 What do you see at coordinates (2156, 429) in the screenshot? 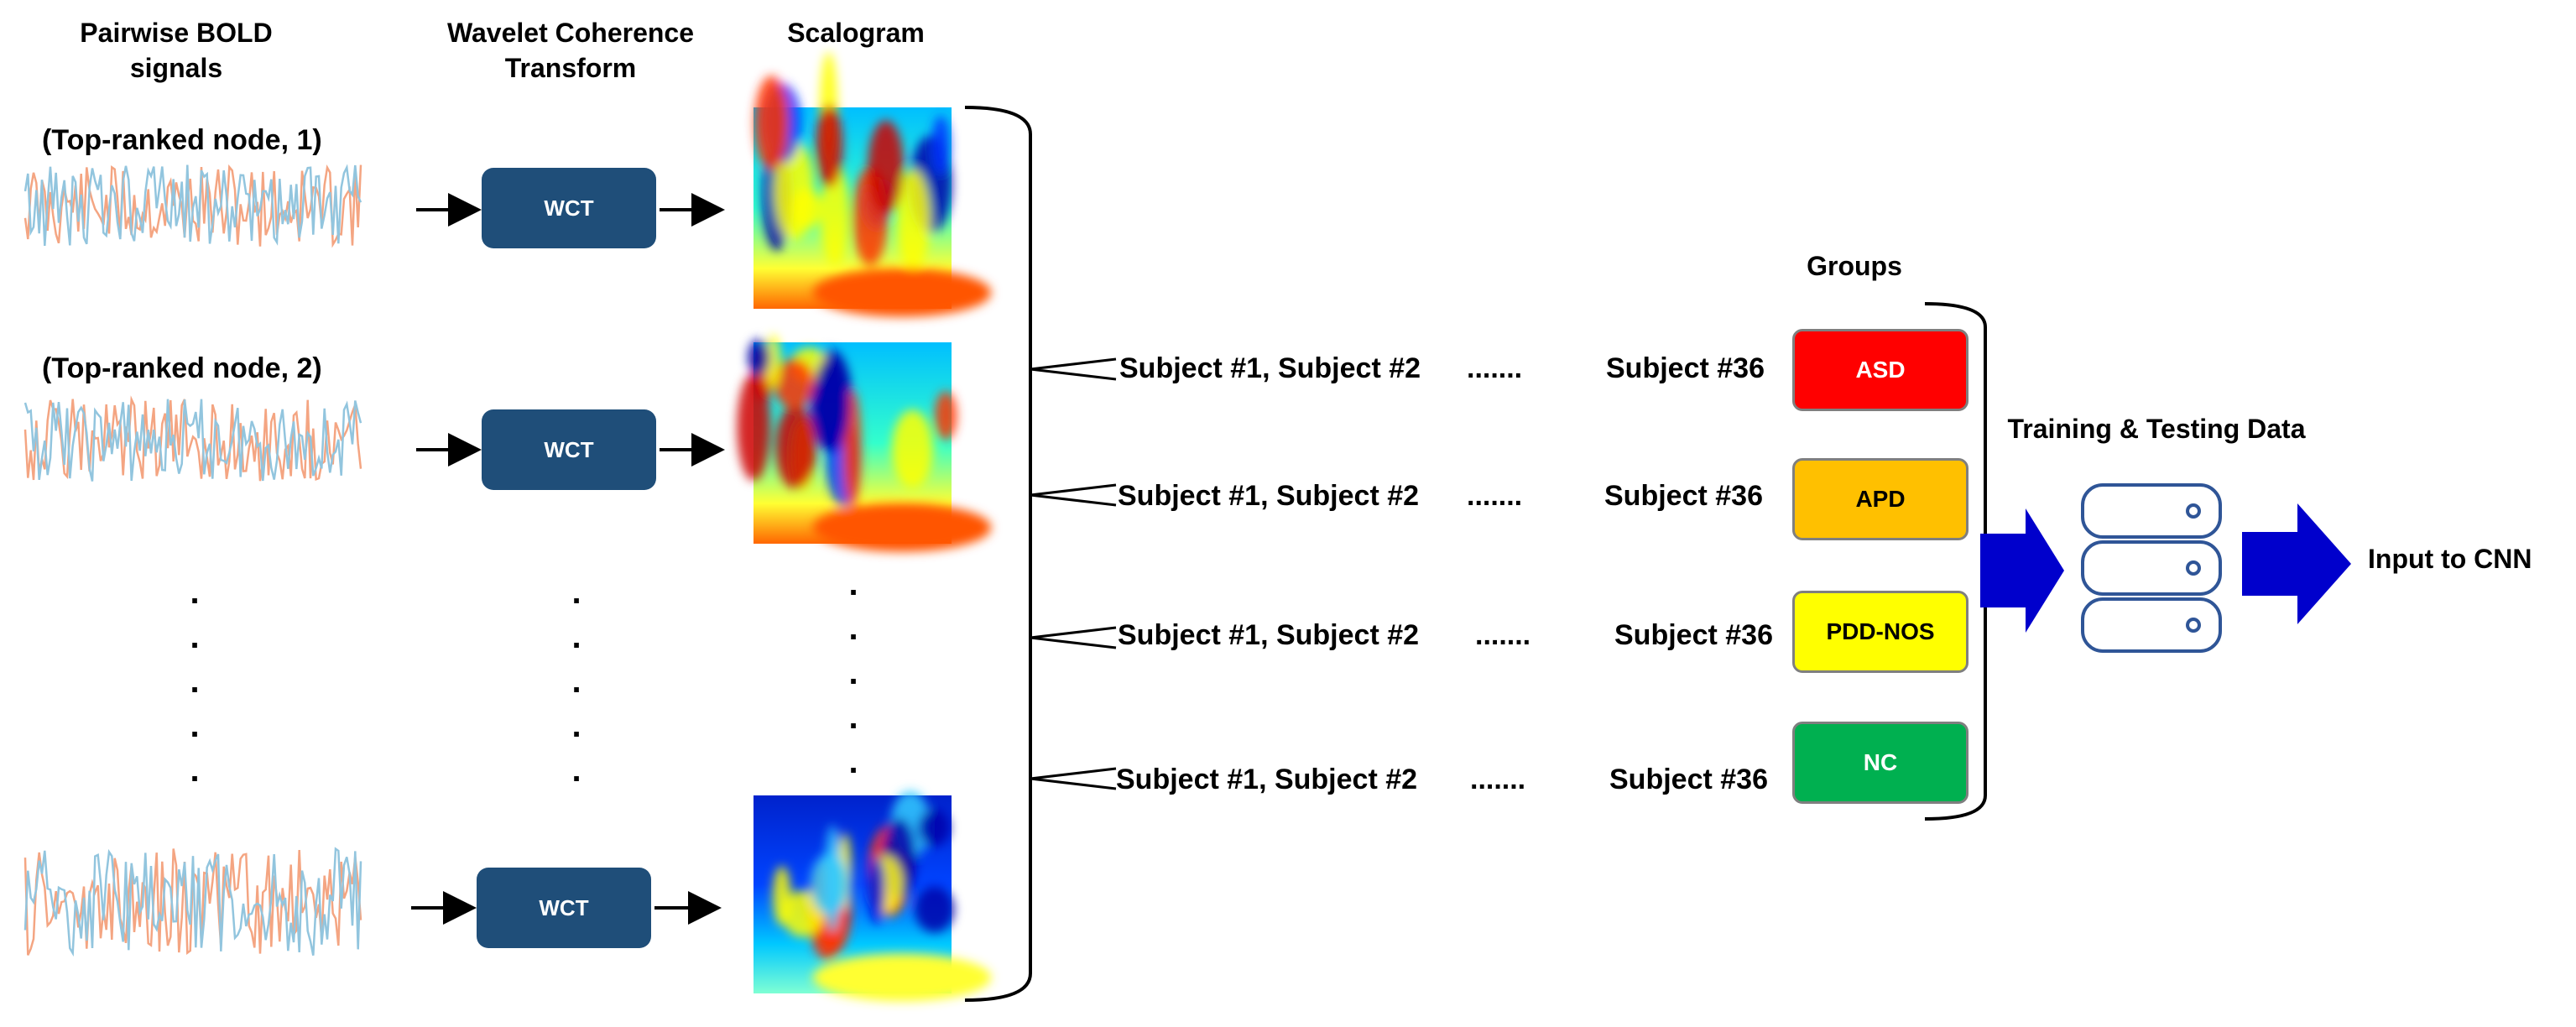
I see `header-training-testing-data: Training & Testing Data` at bounding box center [2156, 429].